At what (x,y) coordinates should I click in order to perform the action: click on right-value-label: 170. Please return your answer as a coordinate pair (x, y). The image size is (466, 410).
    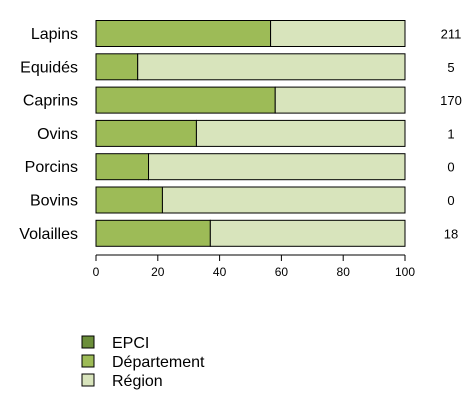
    Looking at the image, I should click on (451, 100).